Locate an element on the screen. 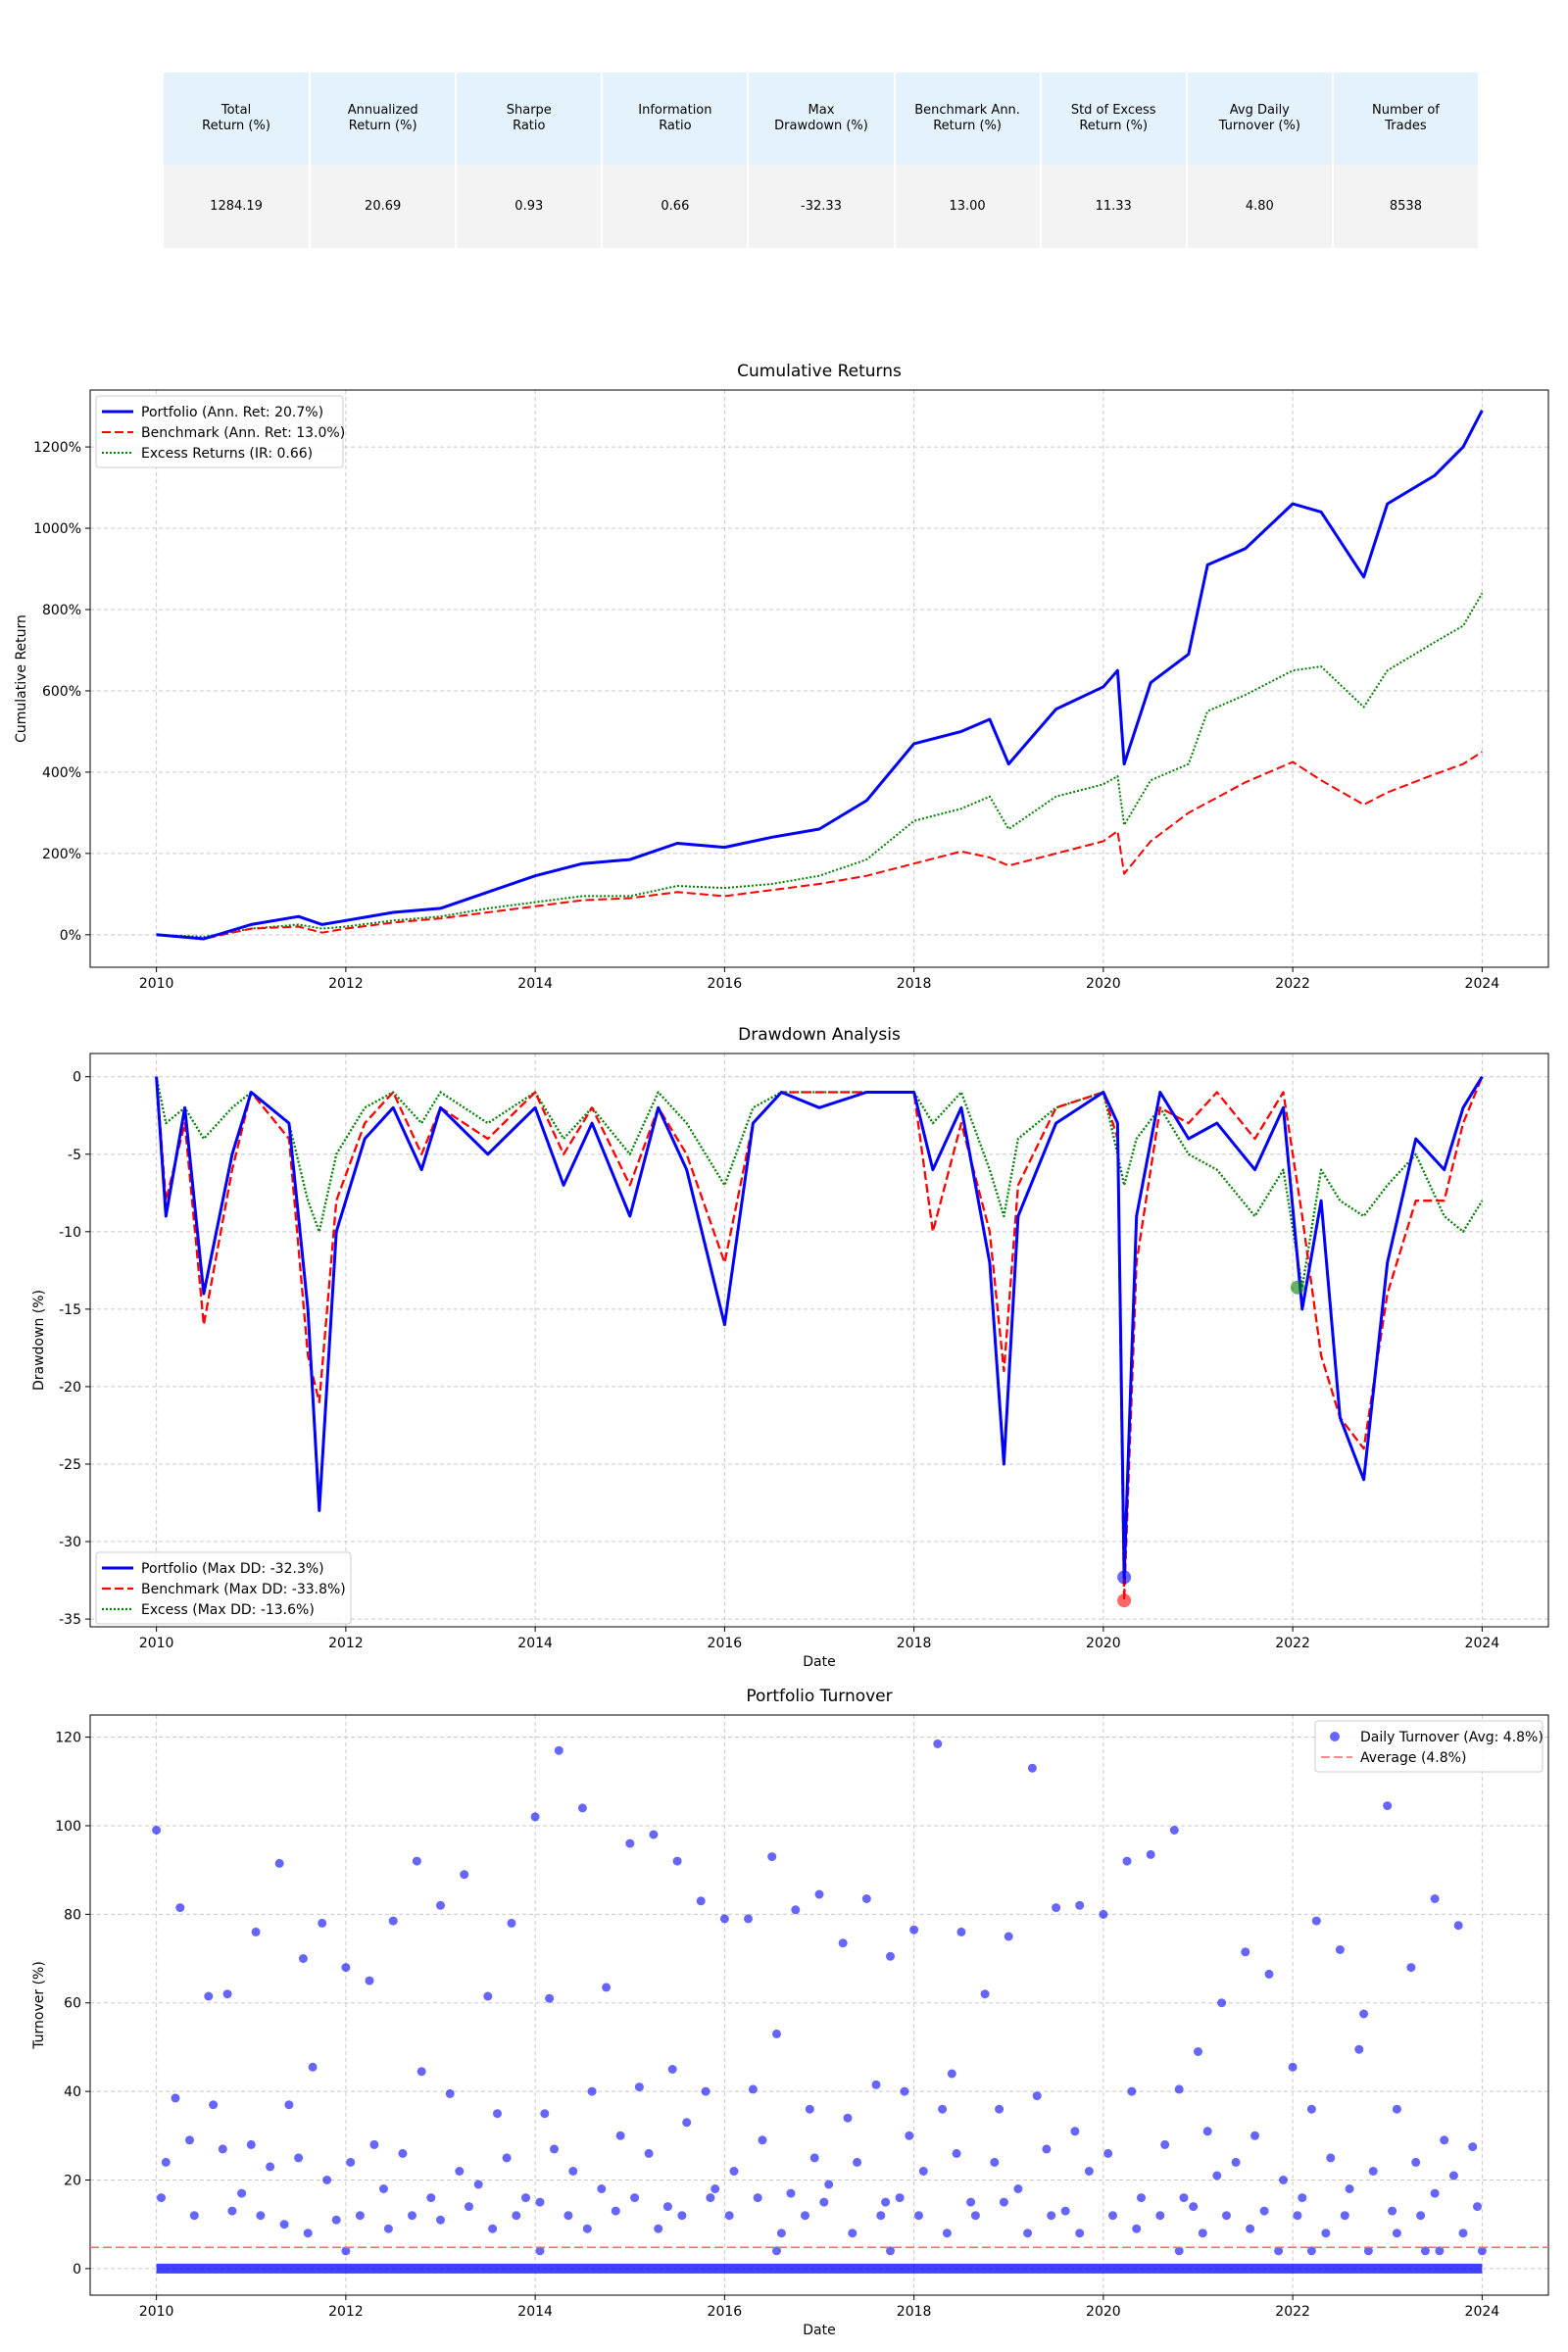 This screenshot has width=1568, height=2352. metric-header-annualized-return: Annualized Return (%) is located at coordinates (384, 119).